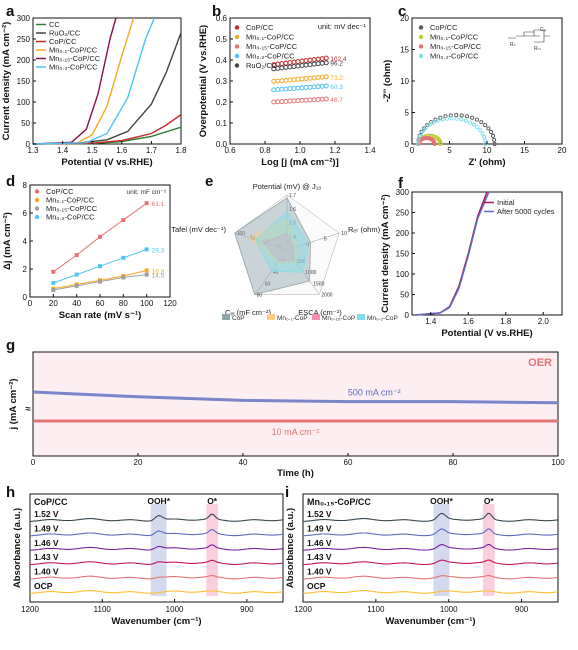 This screenshot has height=650, width=578. I want to click on y-tick-label: 0, so click(407, 144).